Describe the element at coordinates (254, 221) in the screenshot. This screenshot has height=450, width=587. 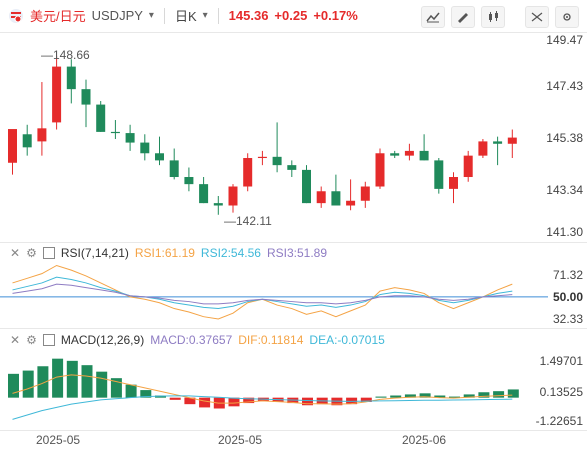
I see `low-marker-value: 142.11` at that location.